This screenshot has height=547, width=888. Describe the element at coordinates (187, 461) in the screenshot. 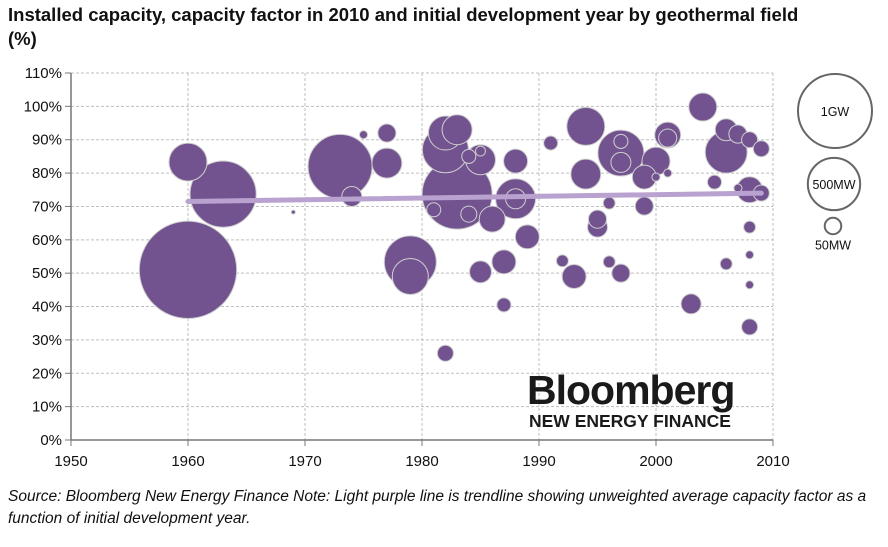

I see `x-tick-label: 1960` at that location.